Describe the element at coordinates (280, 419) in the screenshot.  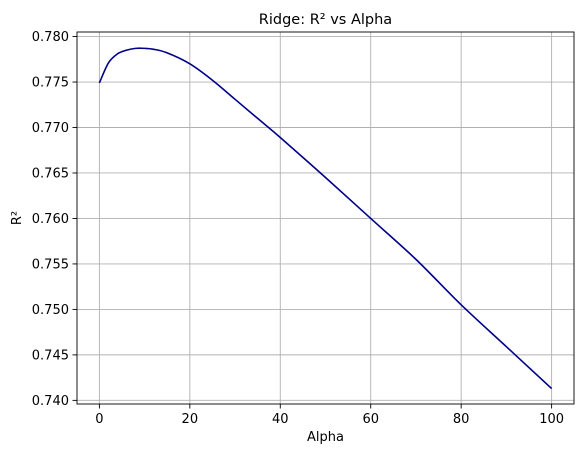
I see `x-tick-label: 40` at that location.